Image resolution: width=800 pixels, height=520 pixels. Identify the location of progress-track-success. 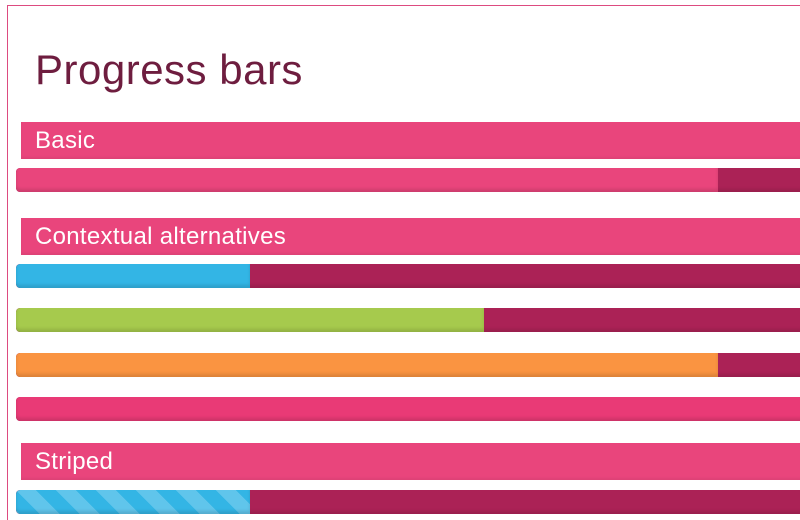
(408, 320).